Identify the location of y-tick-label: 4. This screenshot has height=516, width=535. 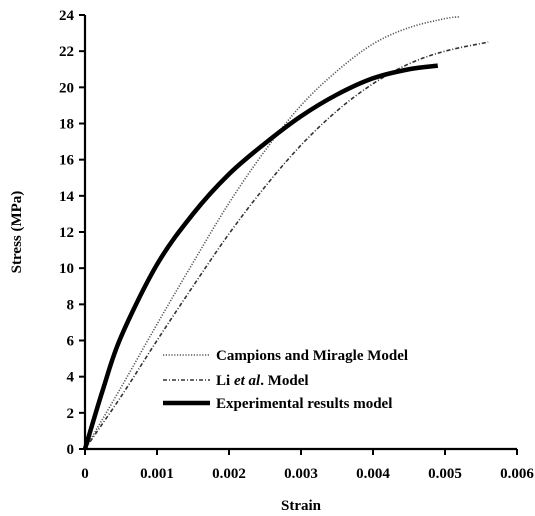
(71, 378).